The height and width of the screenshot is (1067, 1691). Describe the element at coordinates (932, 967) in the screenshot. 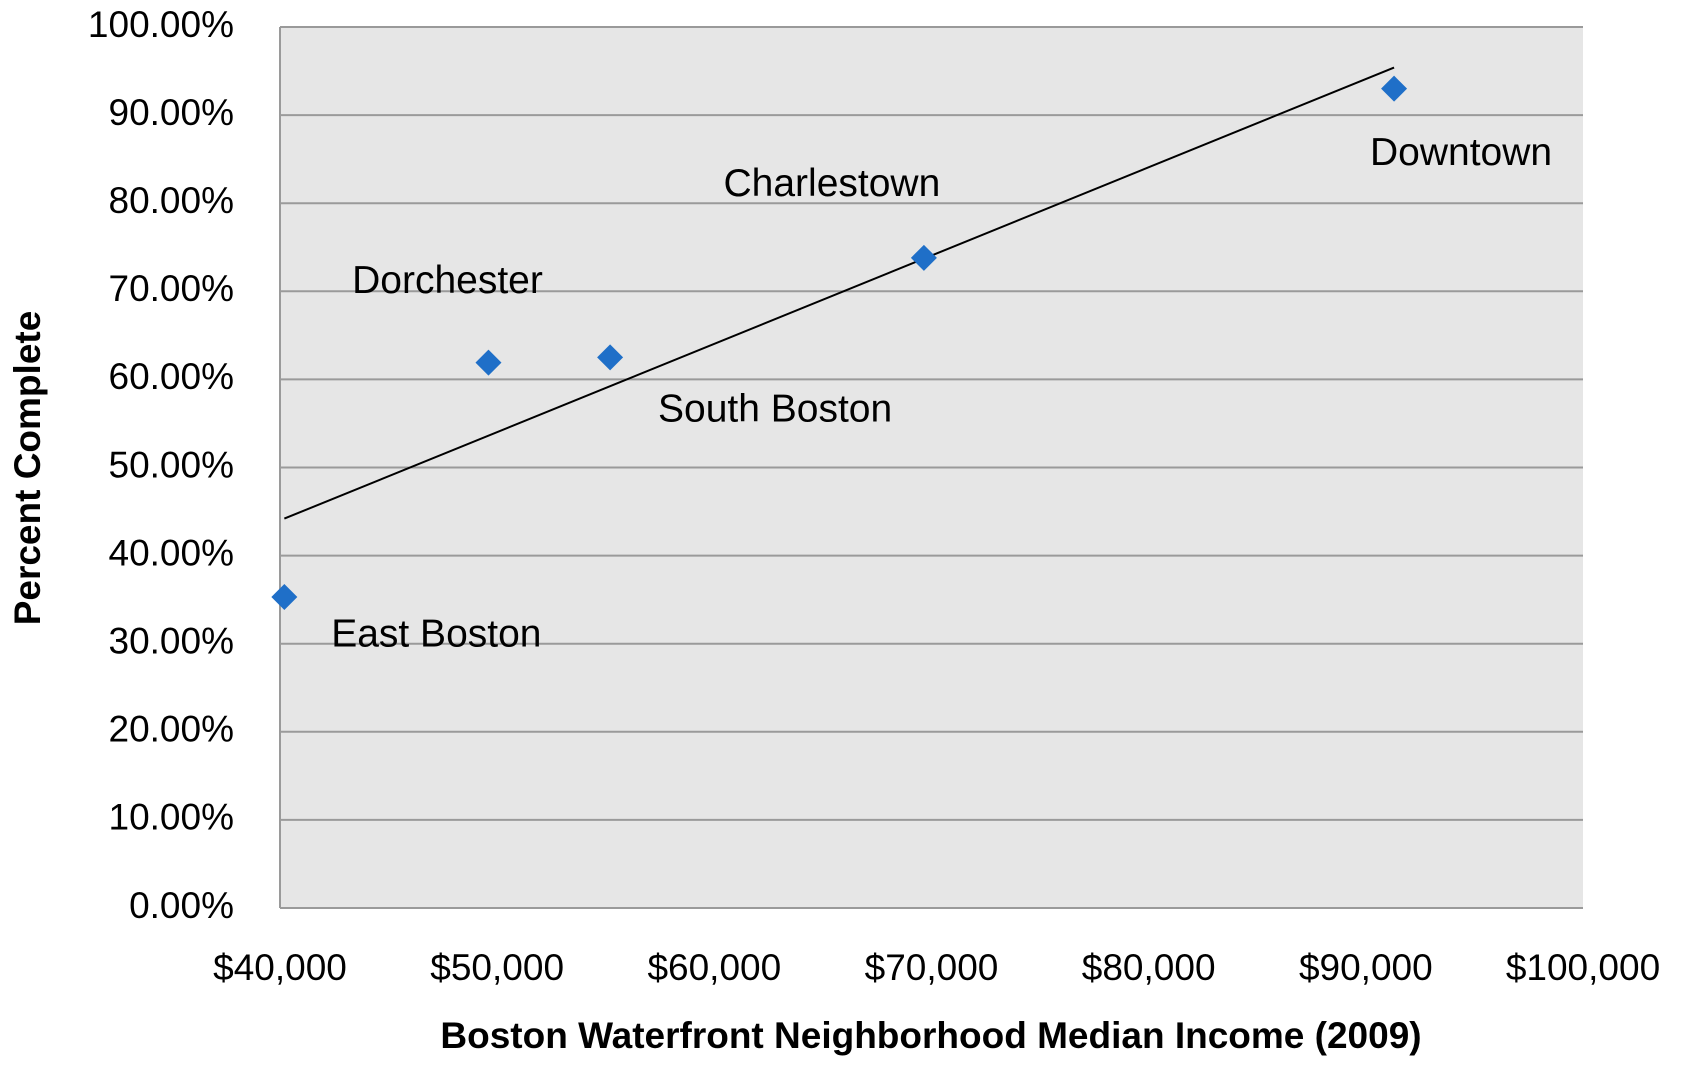

I see `x-tick-label: $70,000` at that location.